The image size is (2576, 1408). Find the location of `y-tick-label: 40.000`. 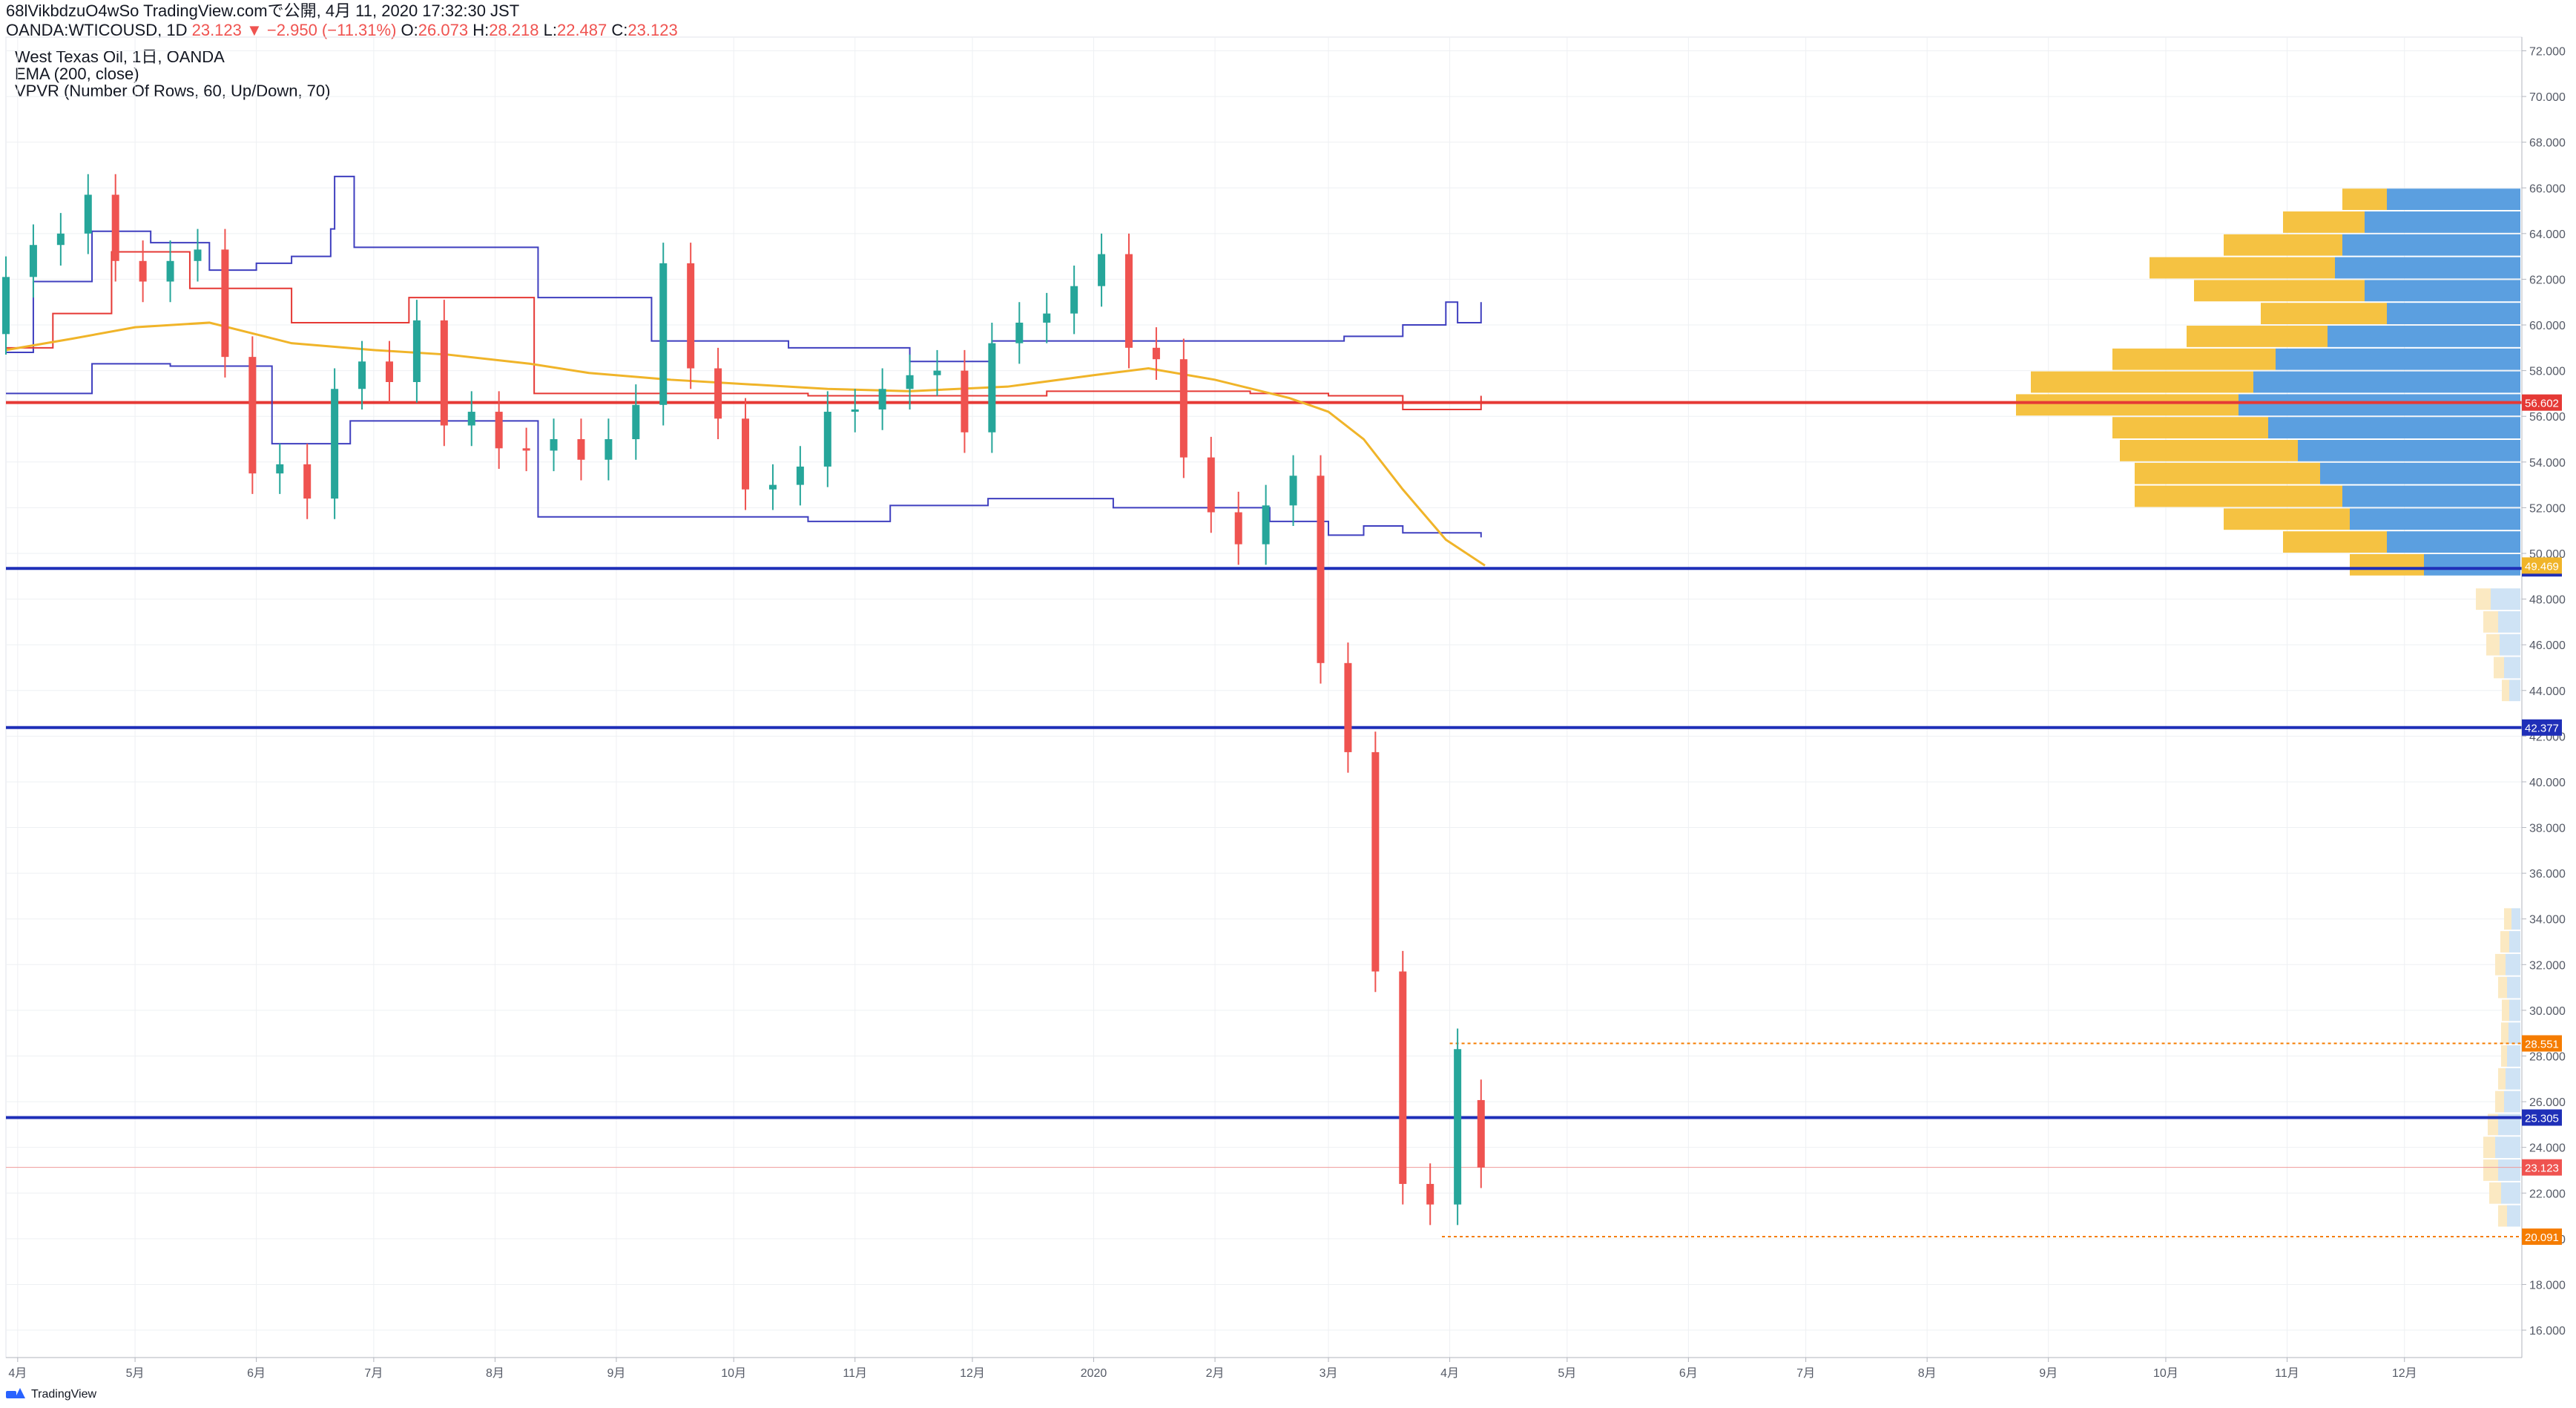

y-tick-label: 40.000 is located at coordinates (2548, 783).